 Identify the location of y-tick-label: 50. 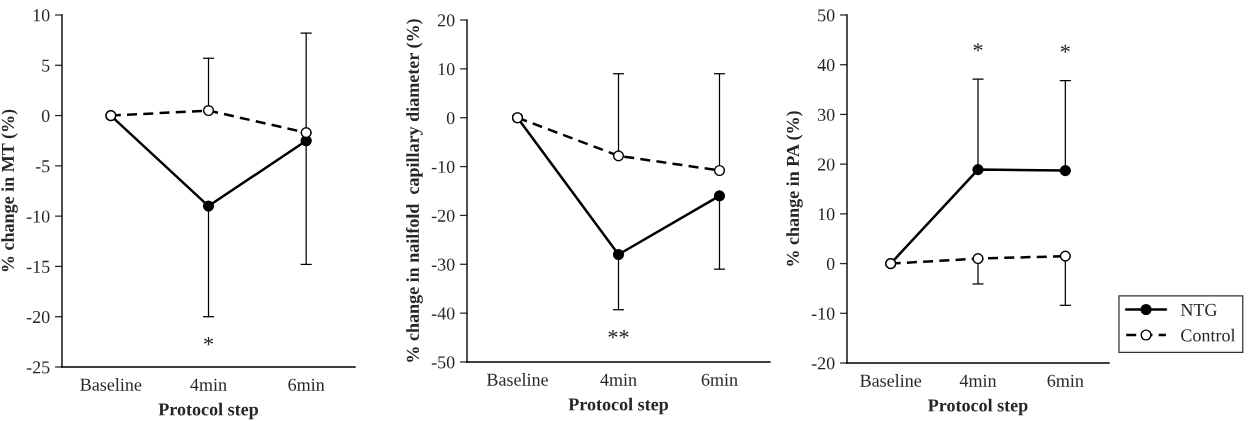
(826, 15).